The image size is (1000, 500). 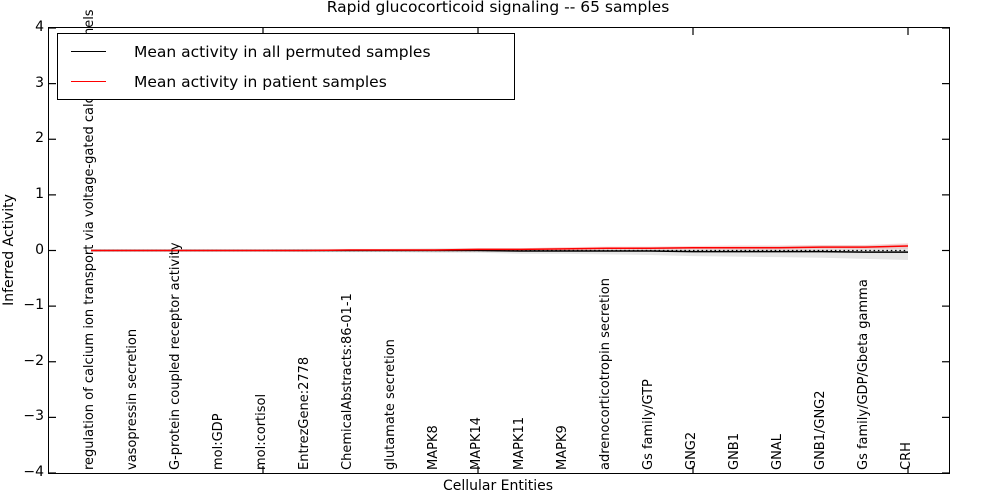 What do you see at coordinates (863, 374) in the screenshot?
I see `x-entity-label: Gs family/GDP/Gbeta gamma` at bounding box center [863, 374].